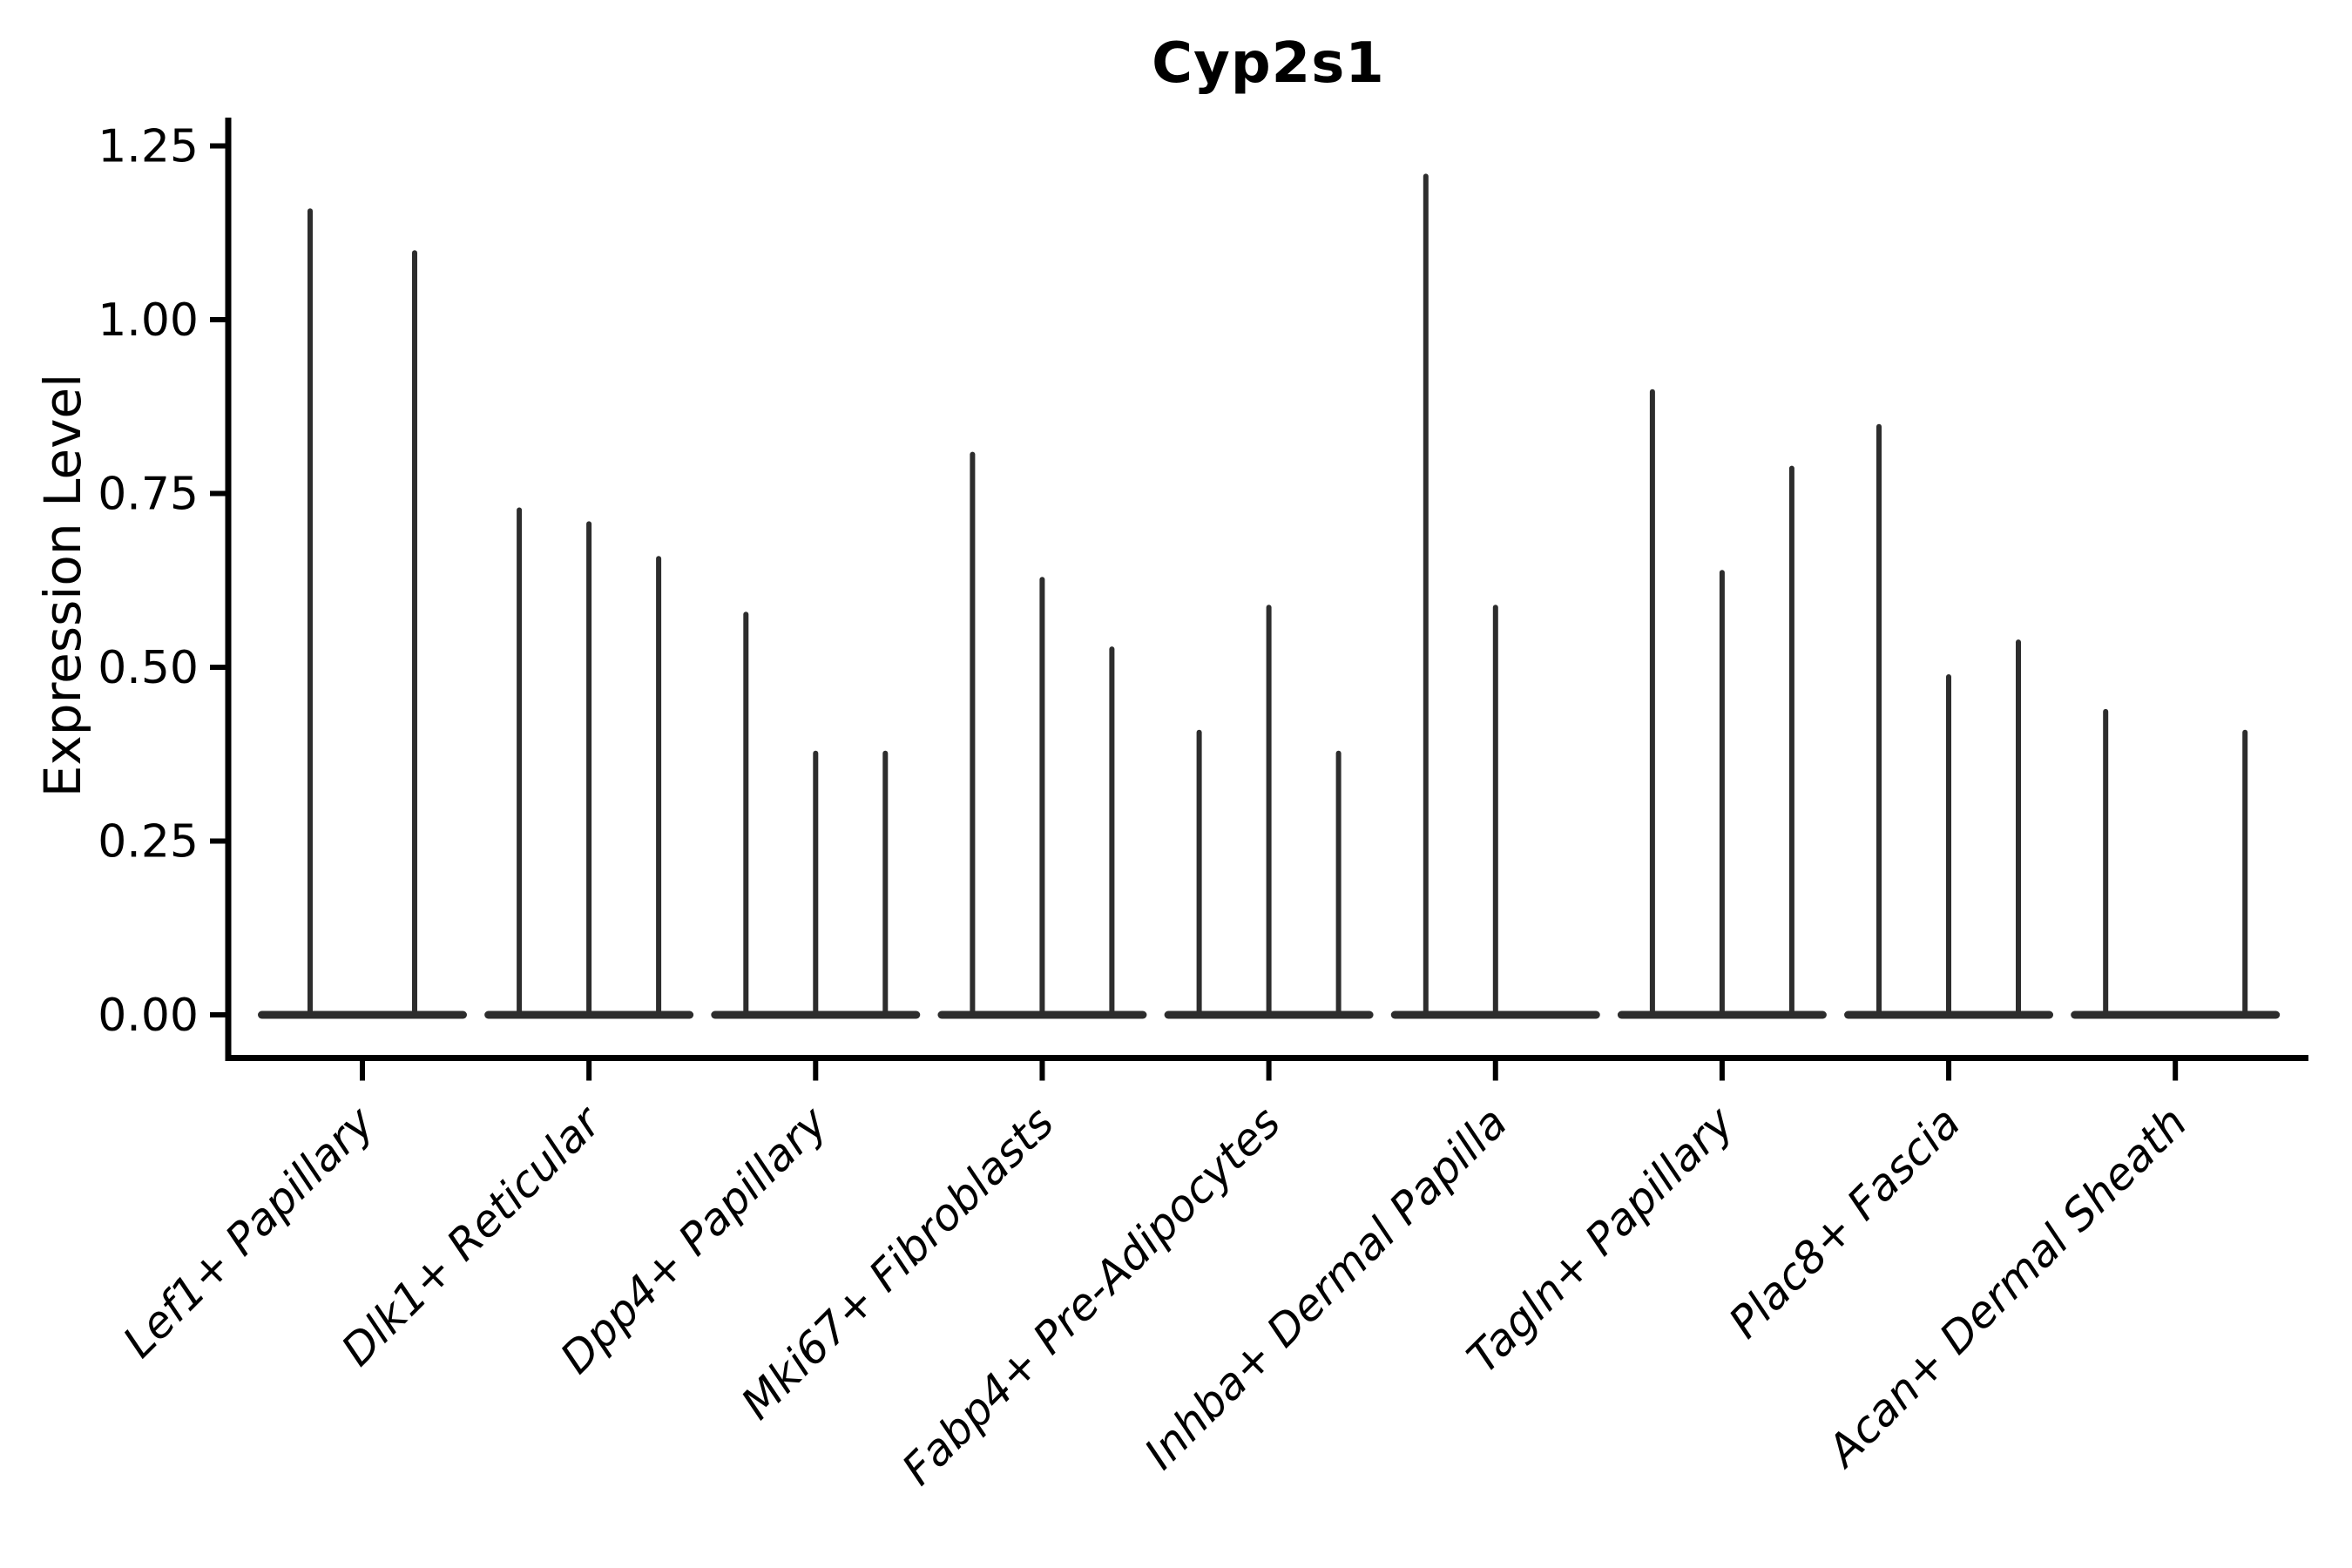  I want to click on y-tick-label: 0.50, so click(148, 668).